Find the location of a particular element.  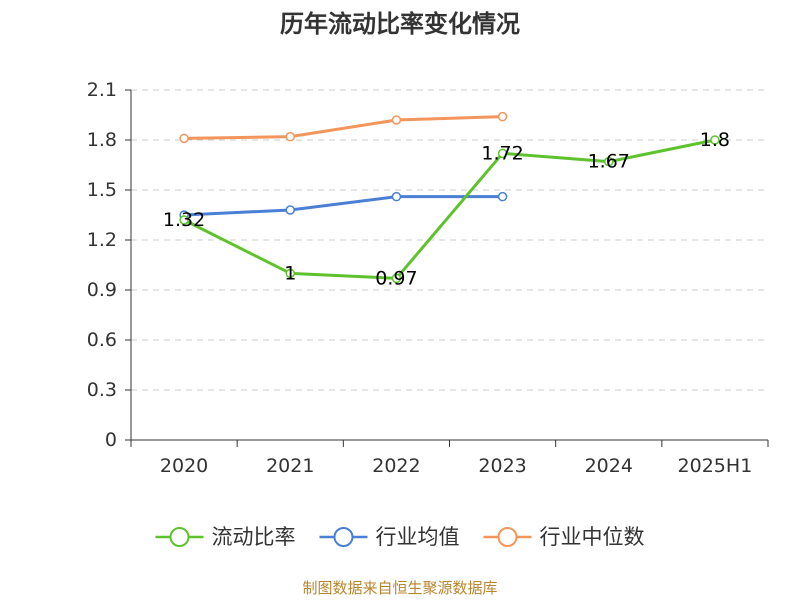

x-tick-label: 2023 is located at coordinates (502, 466).